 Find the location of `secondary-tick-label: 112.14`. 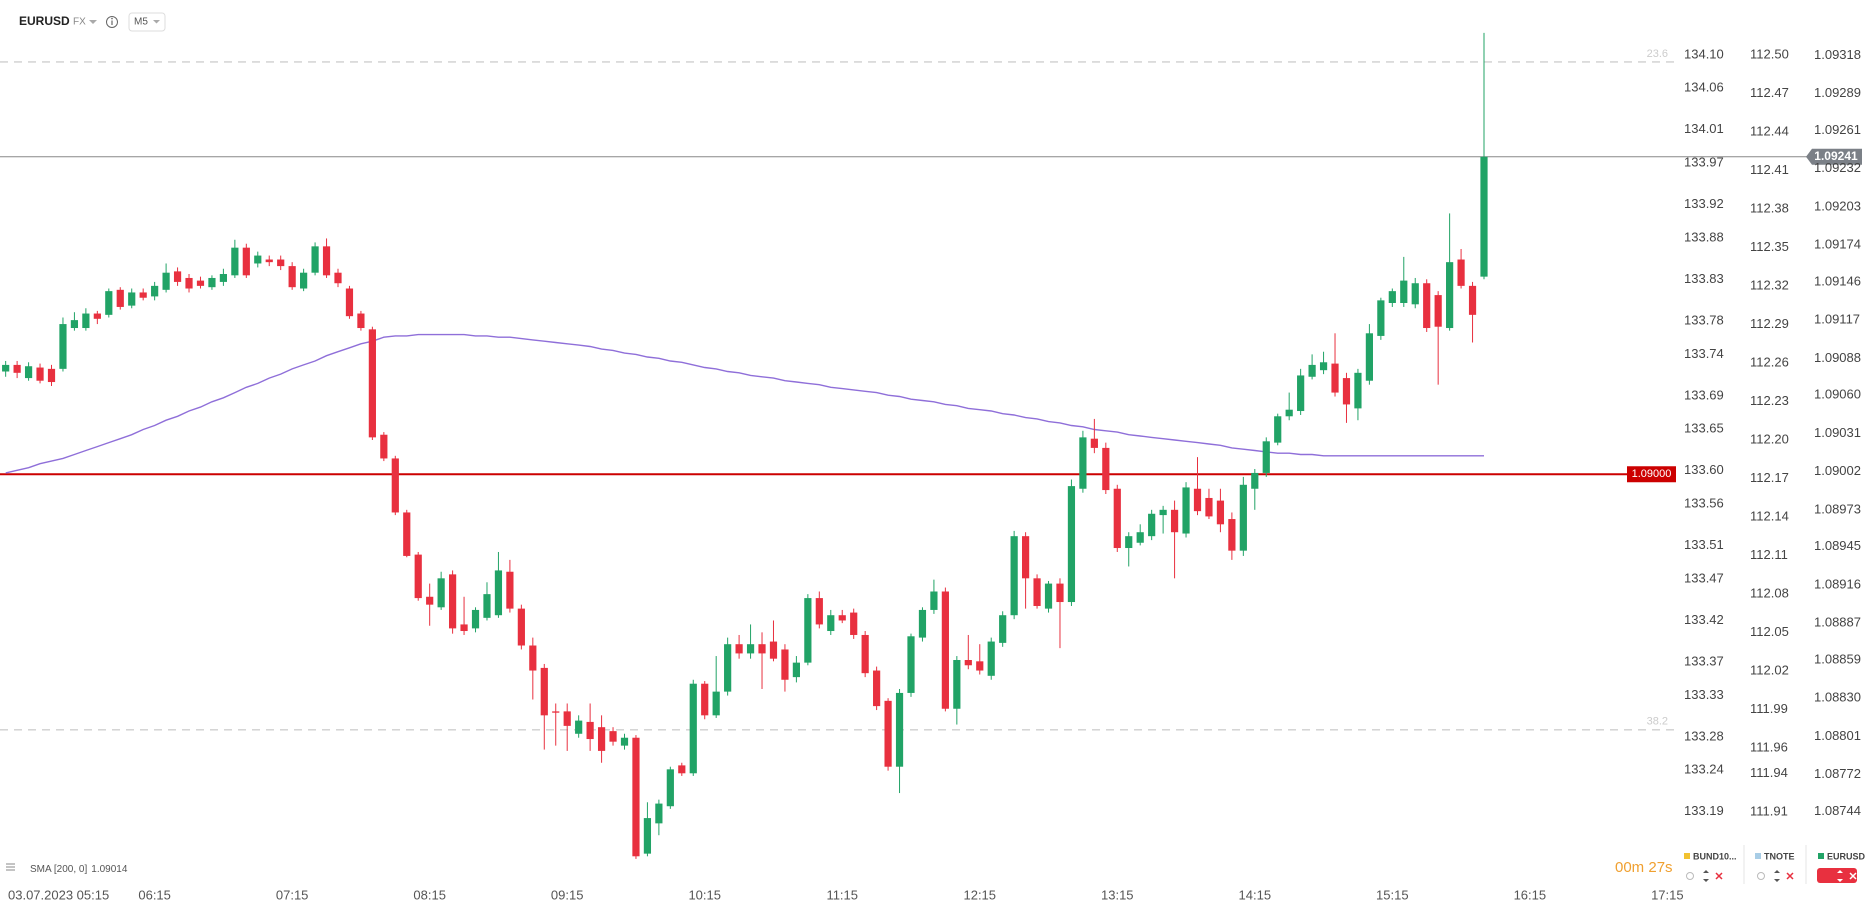

secondary-tick-label: 112.14 is located at coordinates (1769, 515).